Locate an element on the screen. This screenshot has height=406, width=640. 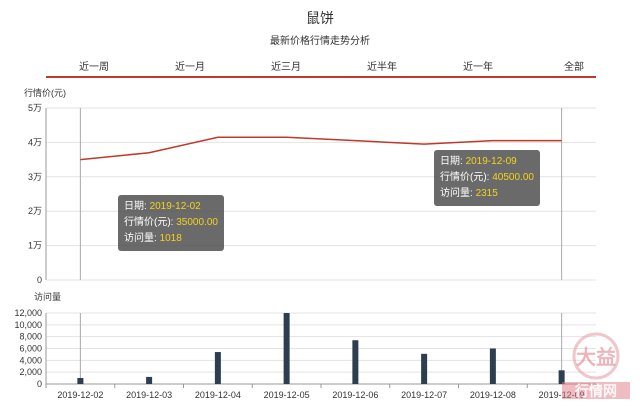
tab-three-months: 近三月 is located at coordinates (286, 67).